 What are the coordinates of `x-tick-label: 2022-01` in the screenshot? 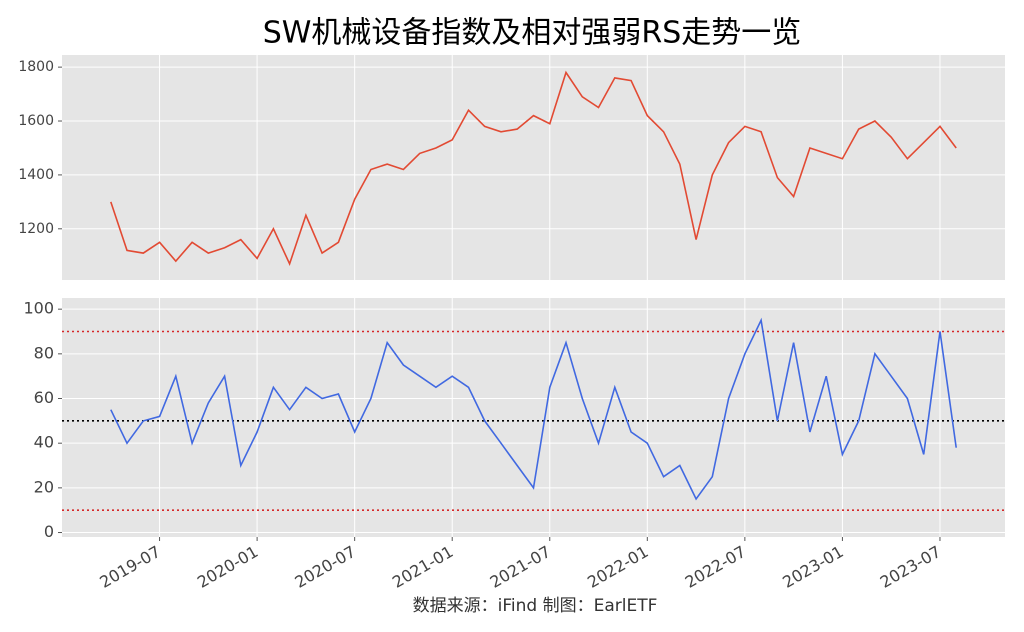 It's located at (617, 567).